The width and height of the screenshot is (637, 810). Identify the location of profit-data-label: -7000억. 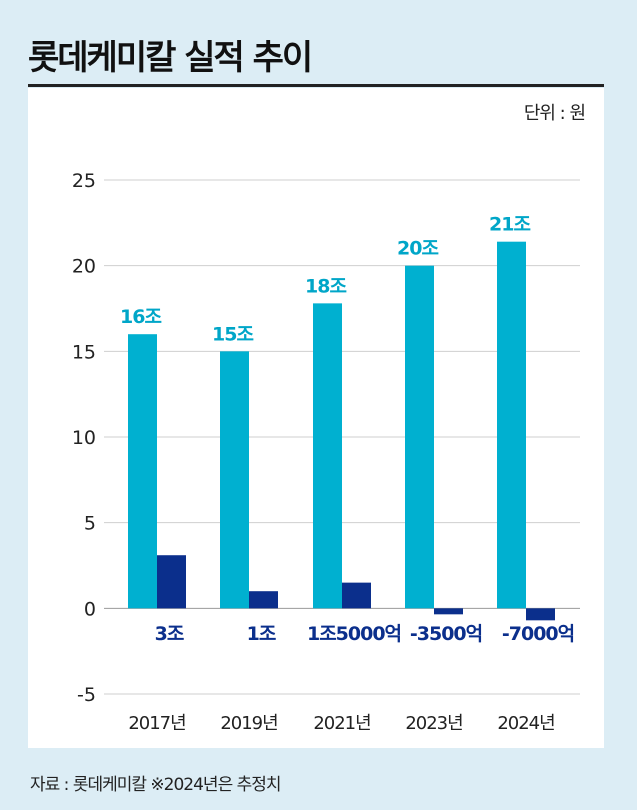
(538, 634).